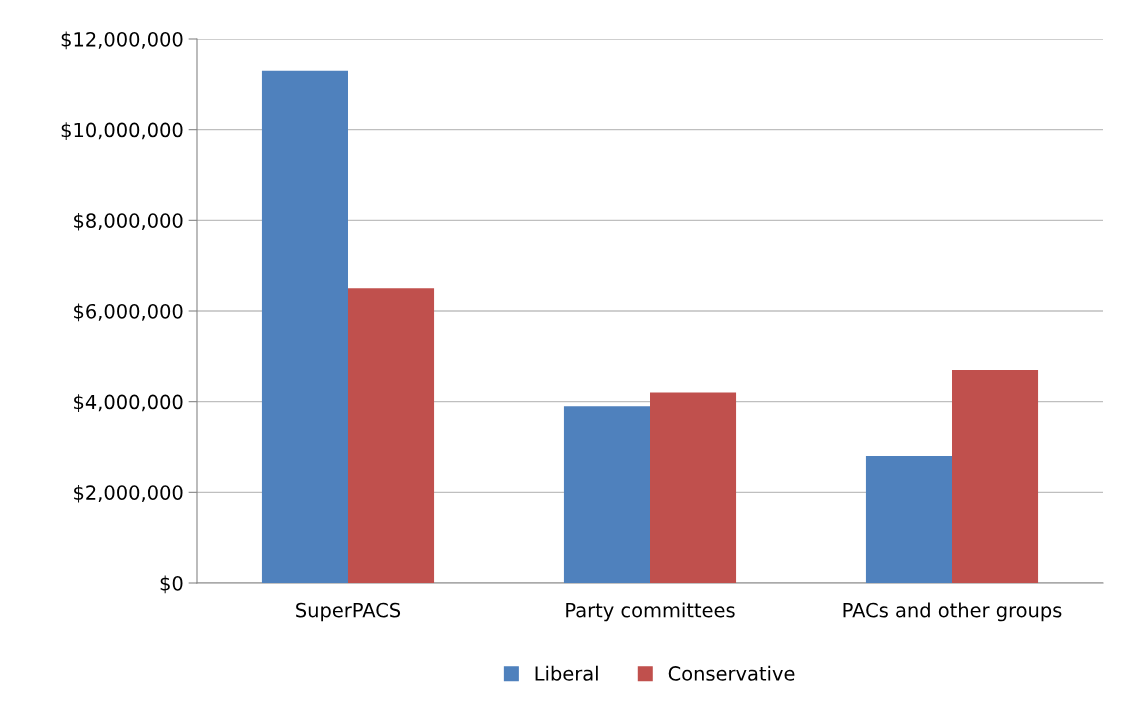 This screenshot has width=1122, height=711. What do you see at coordinates (128, 403) in the screenshot?
I see `y-tick-label: $4,000,000` at bounding box center [128, 403].